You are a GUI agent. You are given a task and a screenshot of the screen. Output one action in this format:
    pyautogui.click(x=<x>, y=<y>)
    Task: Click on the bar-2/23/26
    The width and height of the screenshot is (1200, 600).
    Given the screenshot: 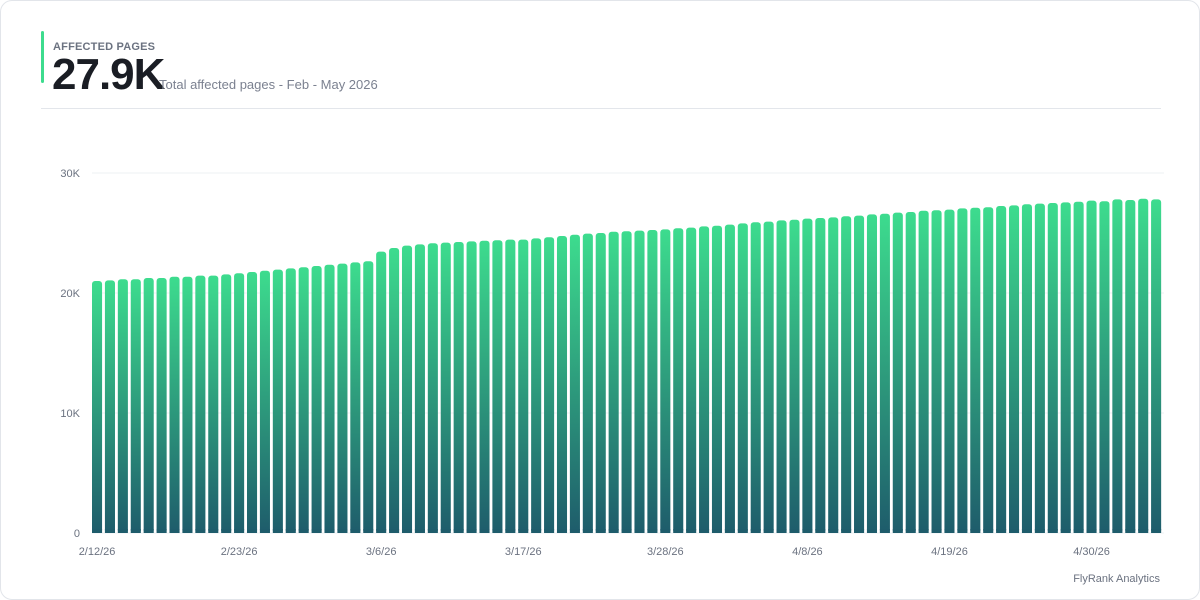 What is the action you would take?
    pyautogui.click(x=239, y=403)
    